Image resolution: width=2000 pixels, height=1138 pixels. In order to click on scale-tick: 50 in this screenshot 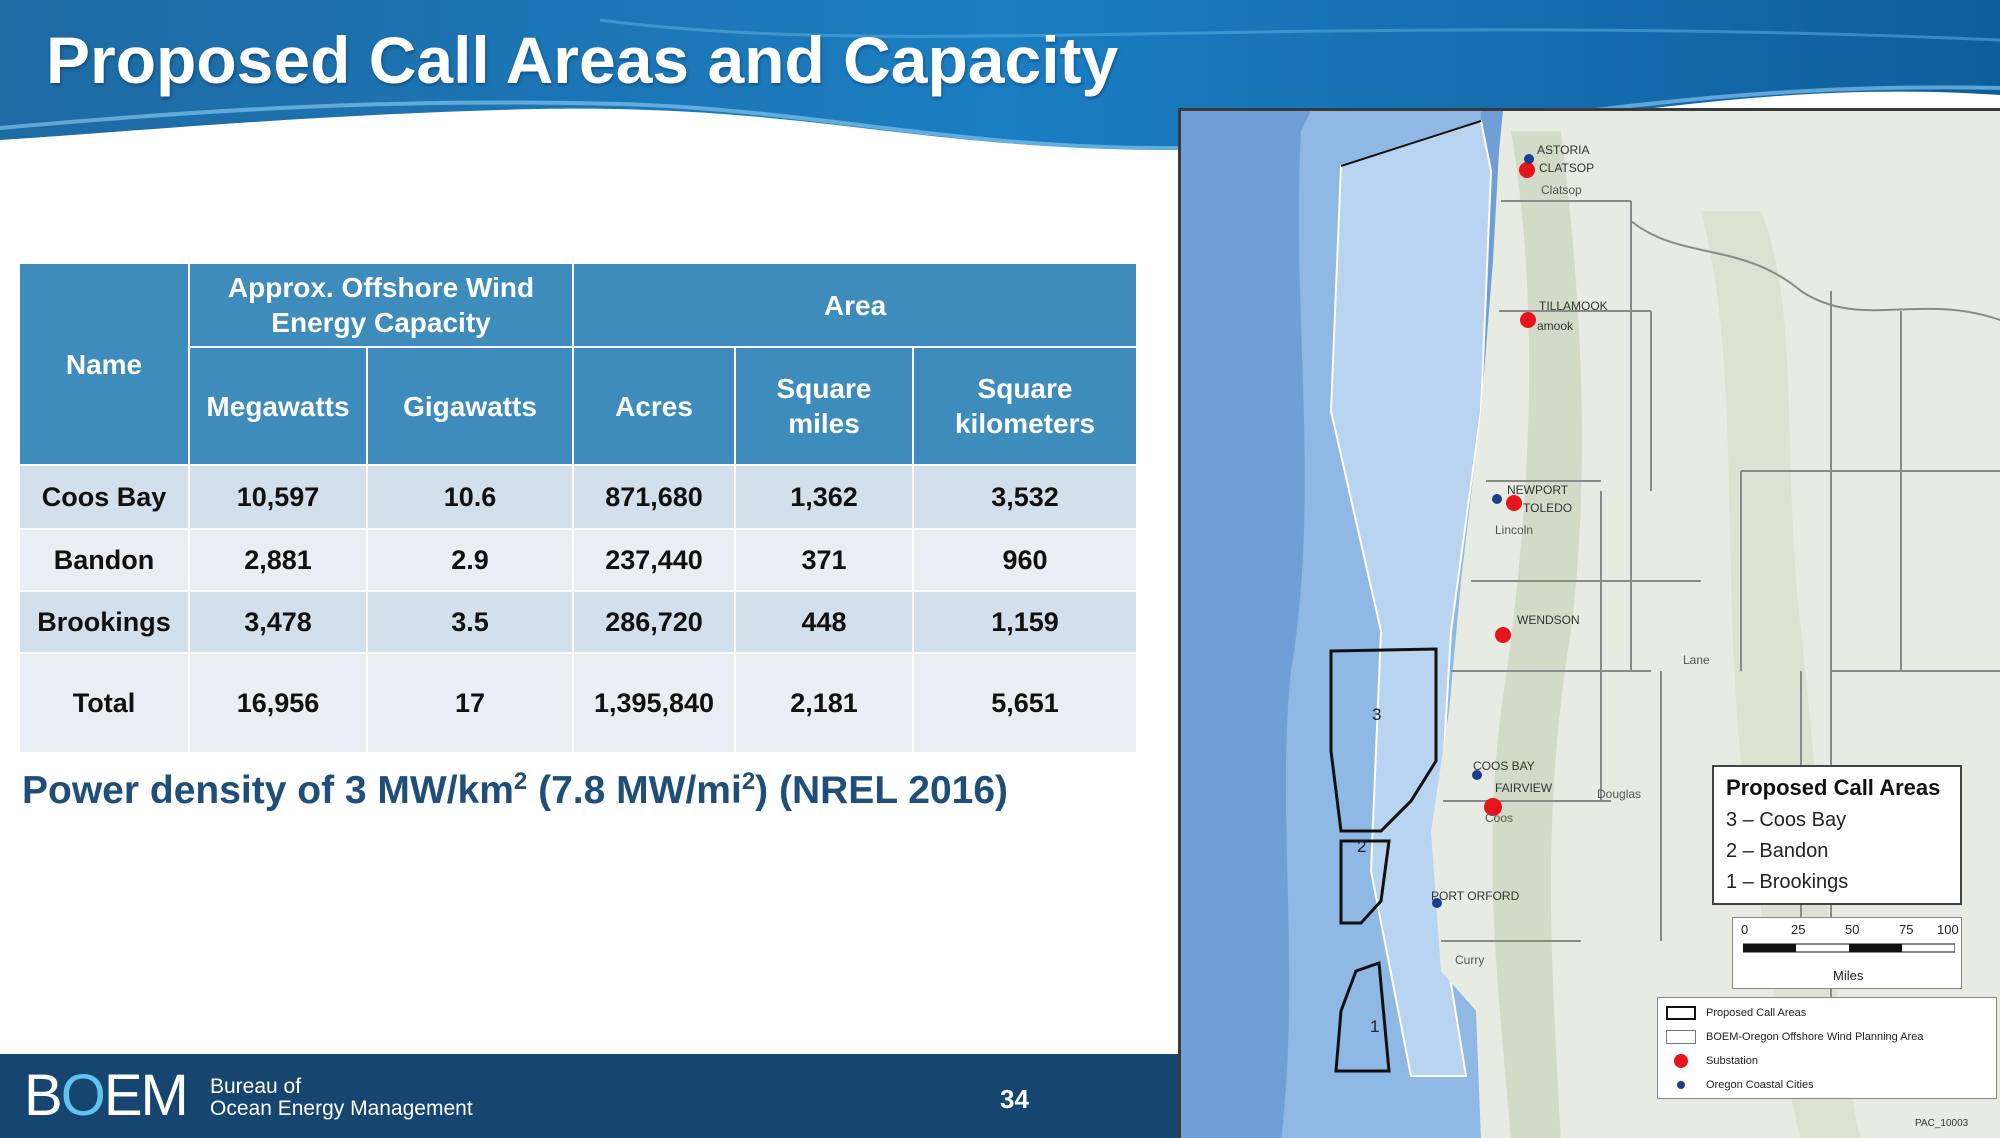, I will do `click(1852, 929)`.